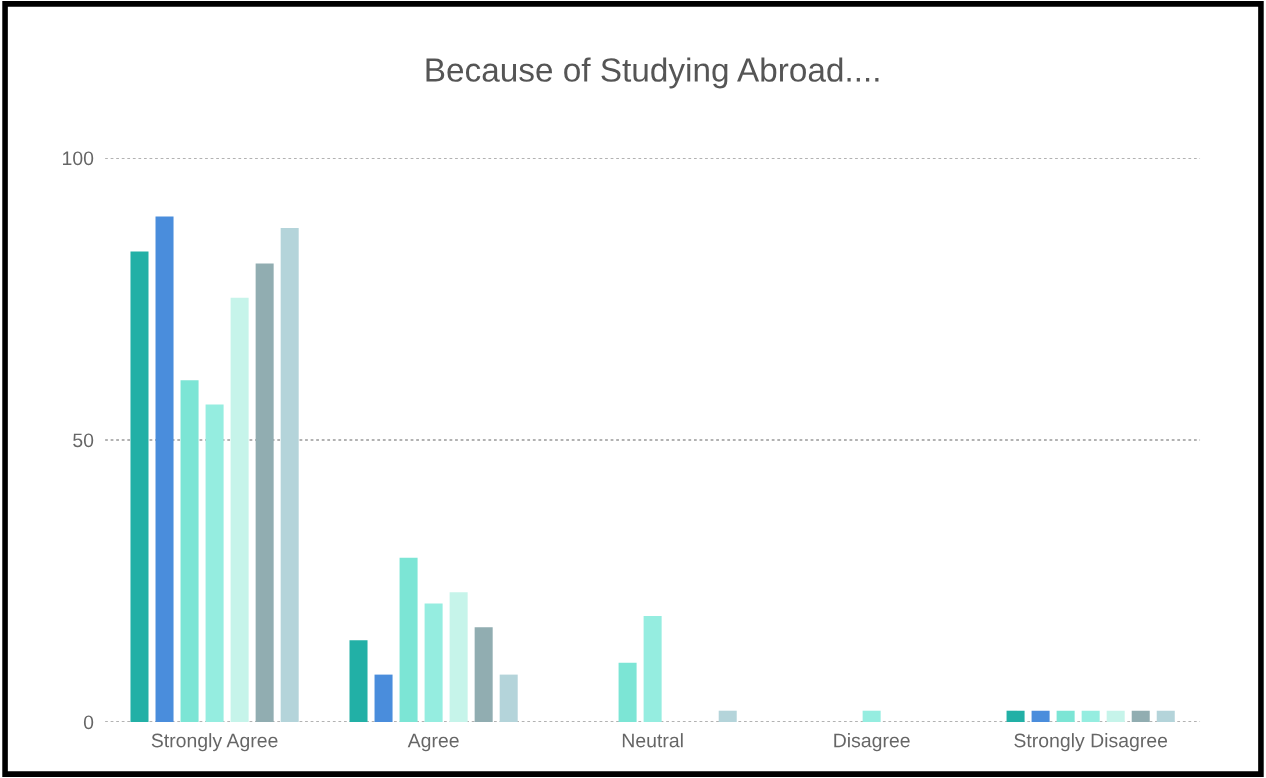 The width and height of the screenshot is (1266, 778). What do you see at coordinates (652, 740) in the screenshot?
I see `x-tick-label: Neutral` at bounding box center [652, 740].